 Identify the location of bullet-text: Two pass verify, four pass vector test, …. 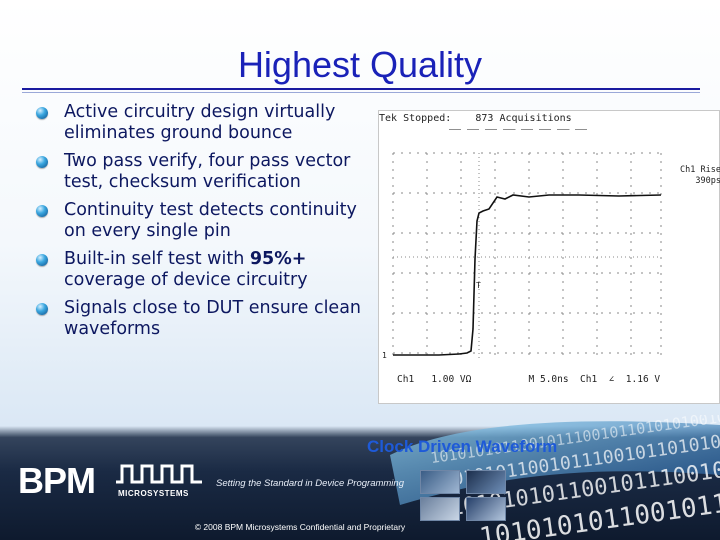
(207, 171).